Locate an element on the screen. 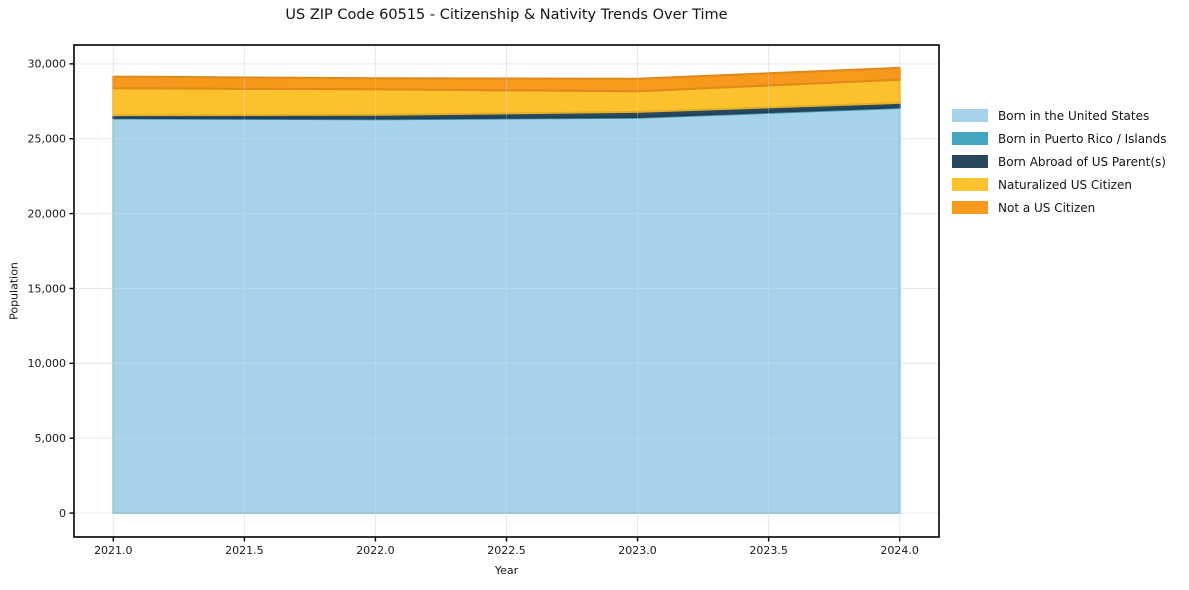 This screenshot has height=590, width=1189. legend-item: Naturalized US Citizen is located at coordinates (1059, 184).